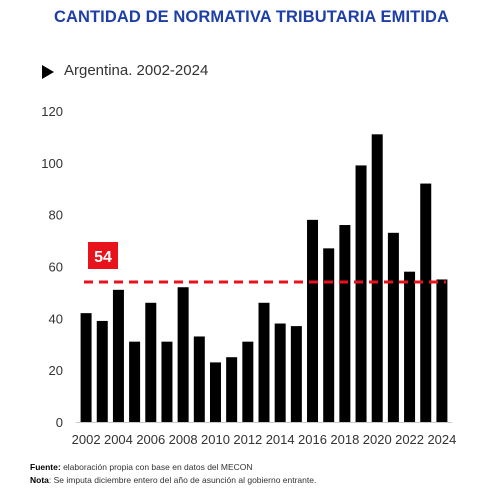 This screenshot has width=503, height=504. What do you see at coordinates (39, 480) in the screenshot?
I see `note-label: Nota` at bounding box center [39, 480].